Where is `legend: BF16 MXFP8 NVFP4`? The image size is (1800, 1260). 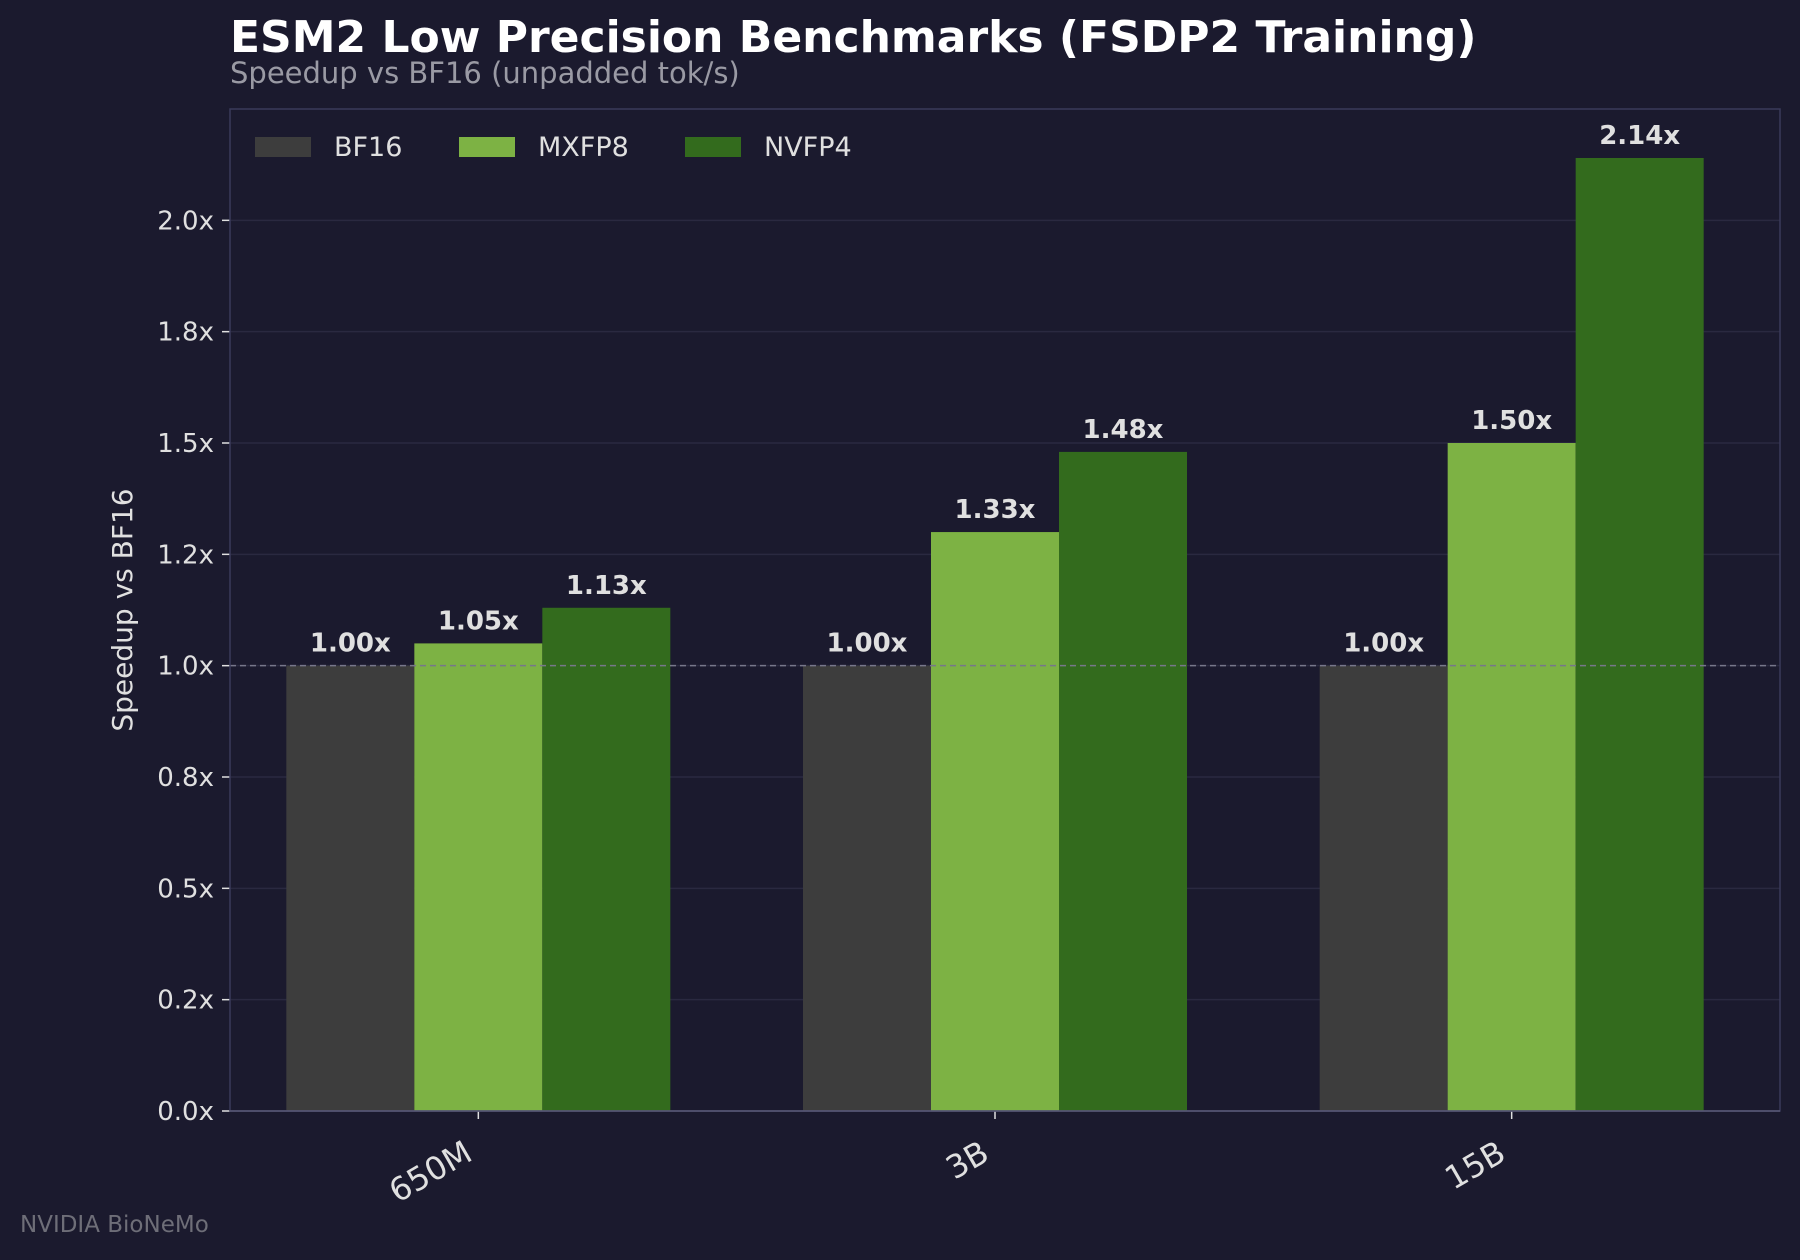
legend: BF16 MXFP8 NVFP4 is located at coordinates (553, 147).